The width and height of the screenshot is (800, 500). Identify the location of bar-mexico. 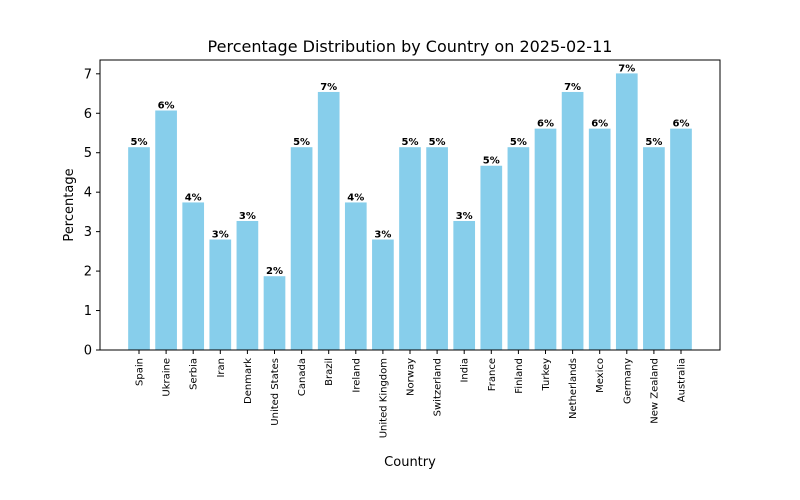
(599, 239).